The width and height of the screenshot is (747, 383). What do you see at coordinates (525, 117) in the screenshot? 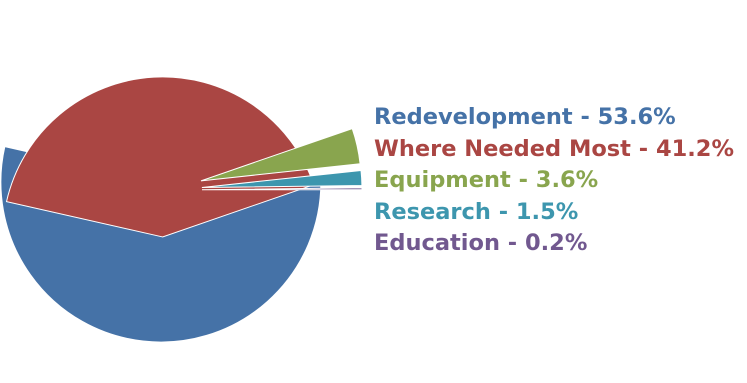
I see `legend-item-redevelopment: Redevelopment - 53.6%` at bounding box center [525, 117].